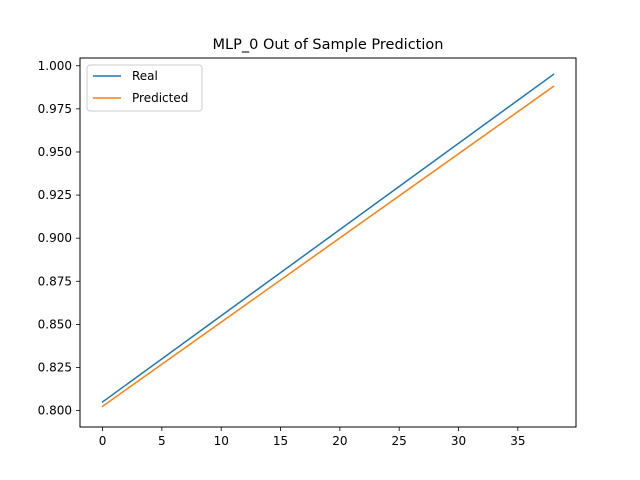  What do you see at coordinates (145, 76) in the screenshot?
I see `legend-label-real: Real` at bounding box center [145, 76].